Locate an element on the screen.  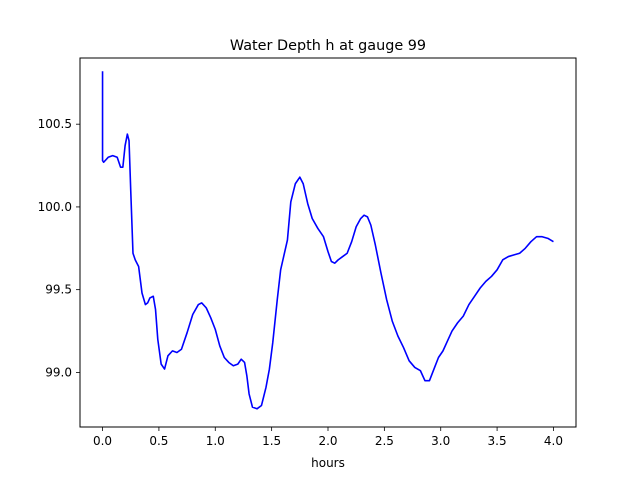
chart-title: Water Depth h at gauge 99 is located at coordinates (328, 46).